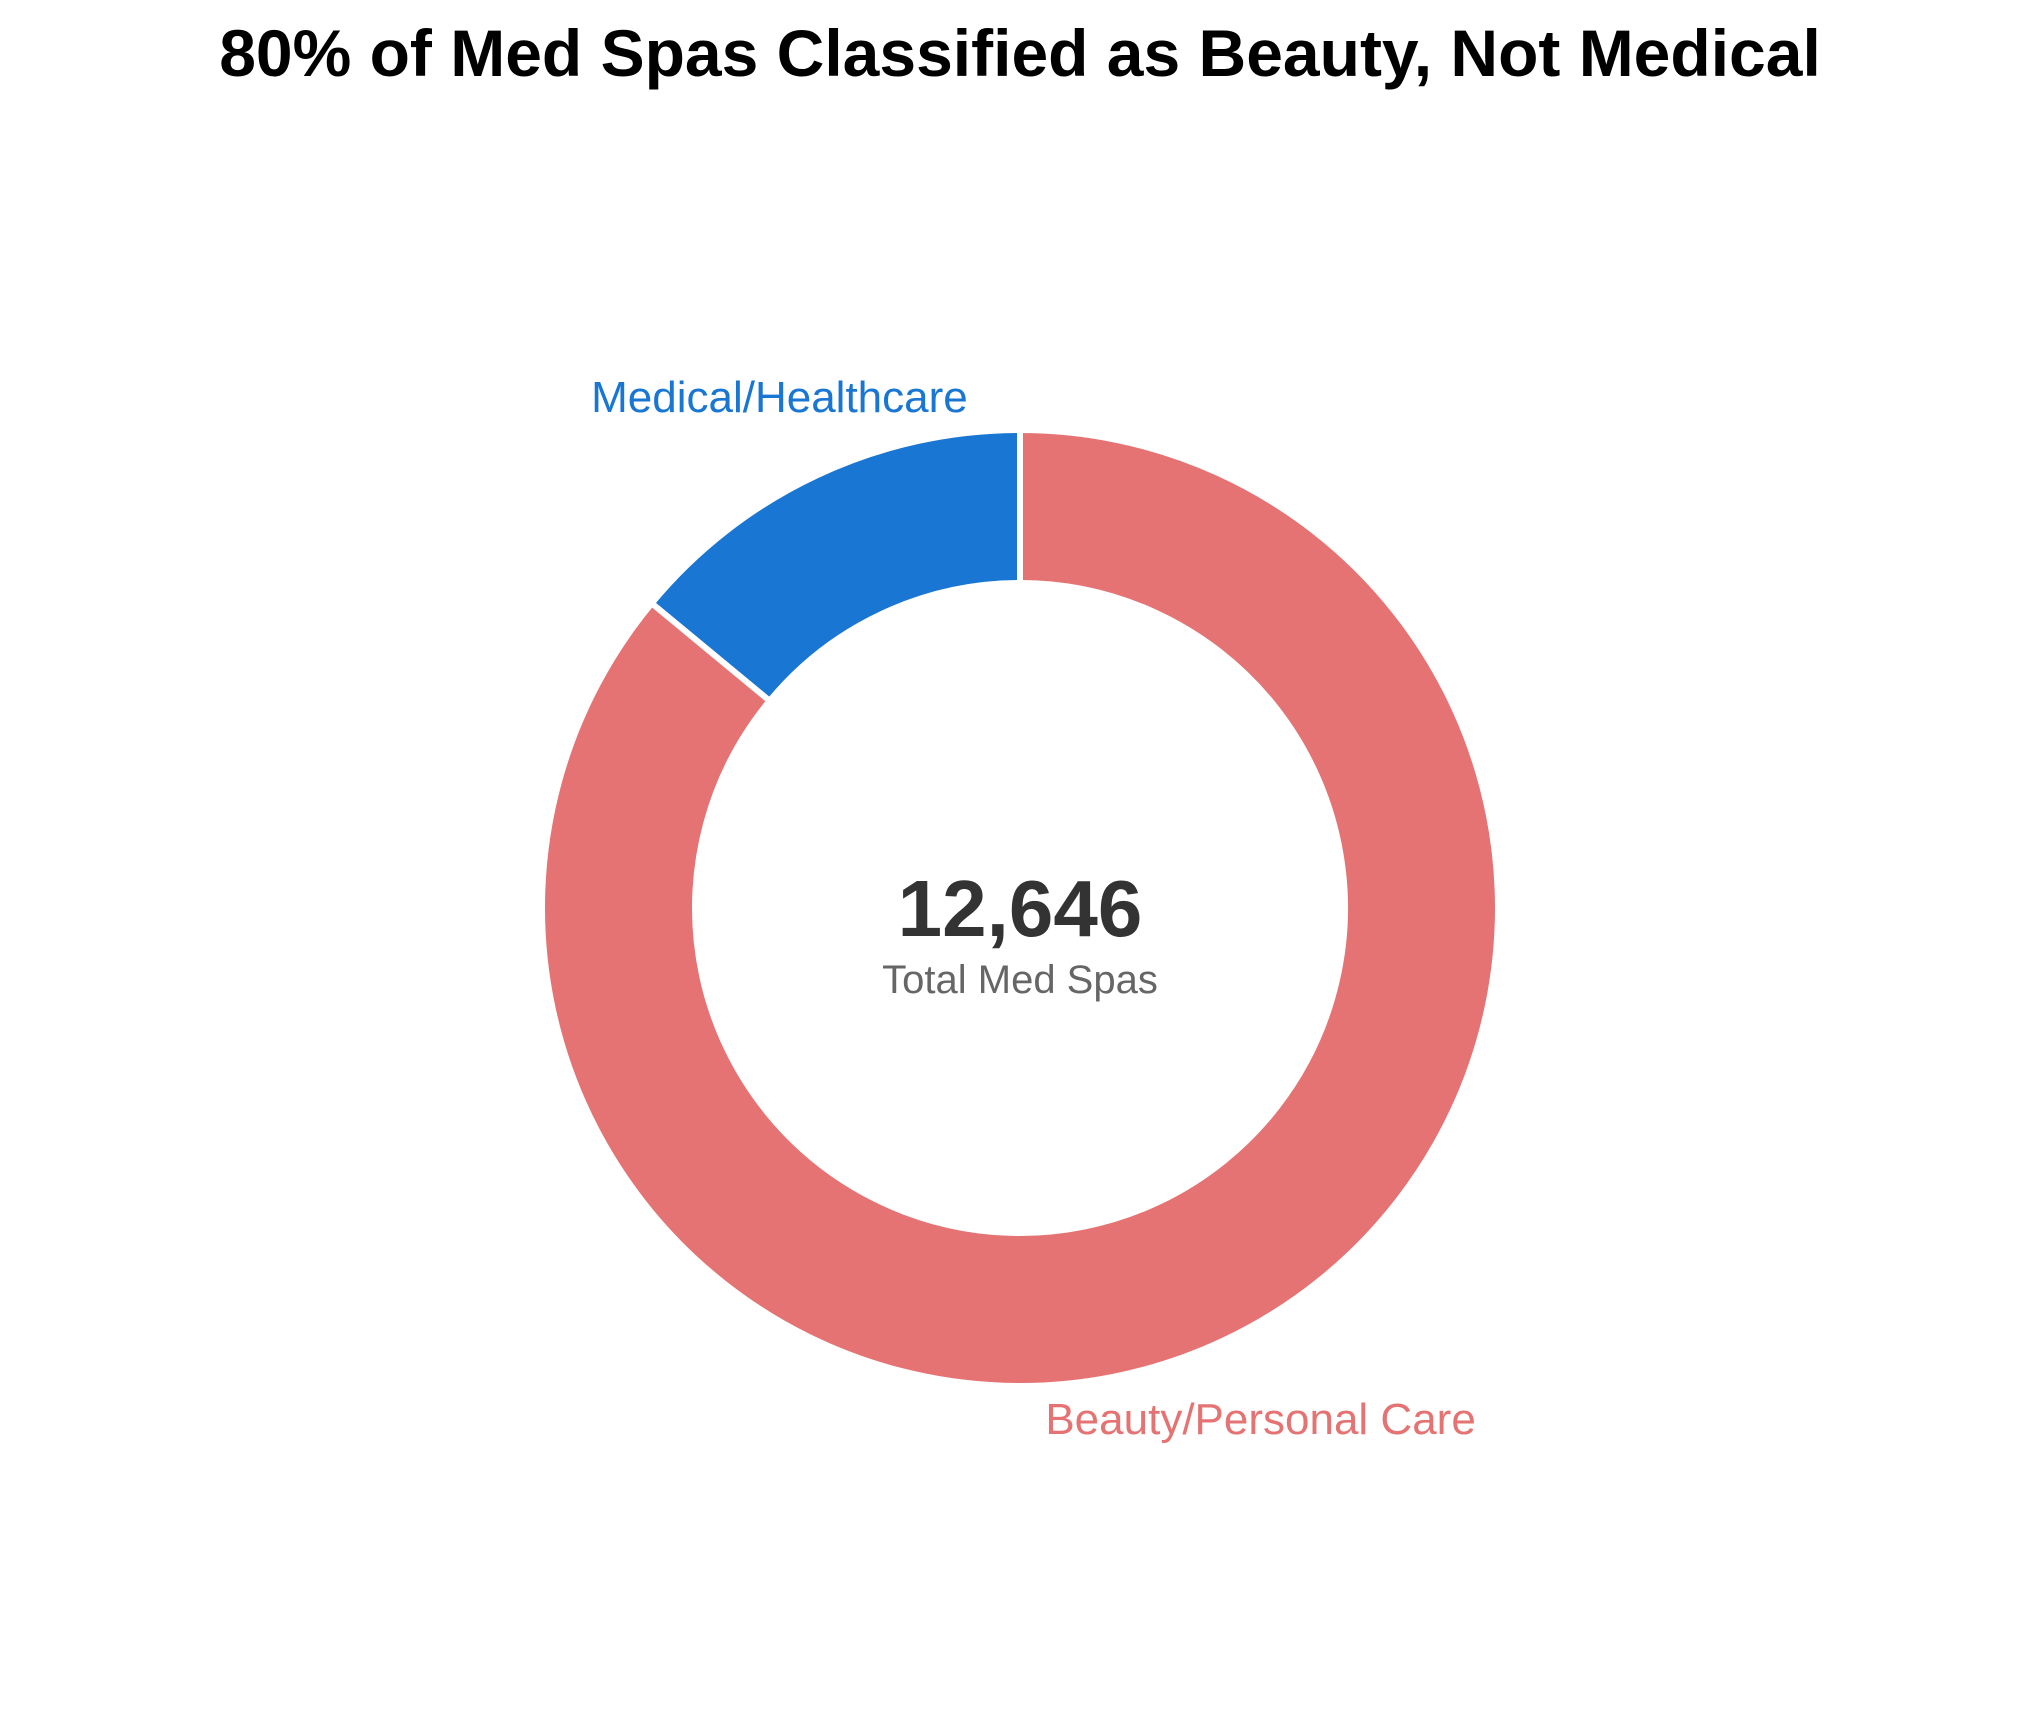 The image size is (2040, 1728). What do you see at coordinates (1020, 980) in the screenshot?
I see `center-total-caption: Total Med Spas` at bounding box center [1020, 980].